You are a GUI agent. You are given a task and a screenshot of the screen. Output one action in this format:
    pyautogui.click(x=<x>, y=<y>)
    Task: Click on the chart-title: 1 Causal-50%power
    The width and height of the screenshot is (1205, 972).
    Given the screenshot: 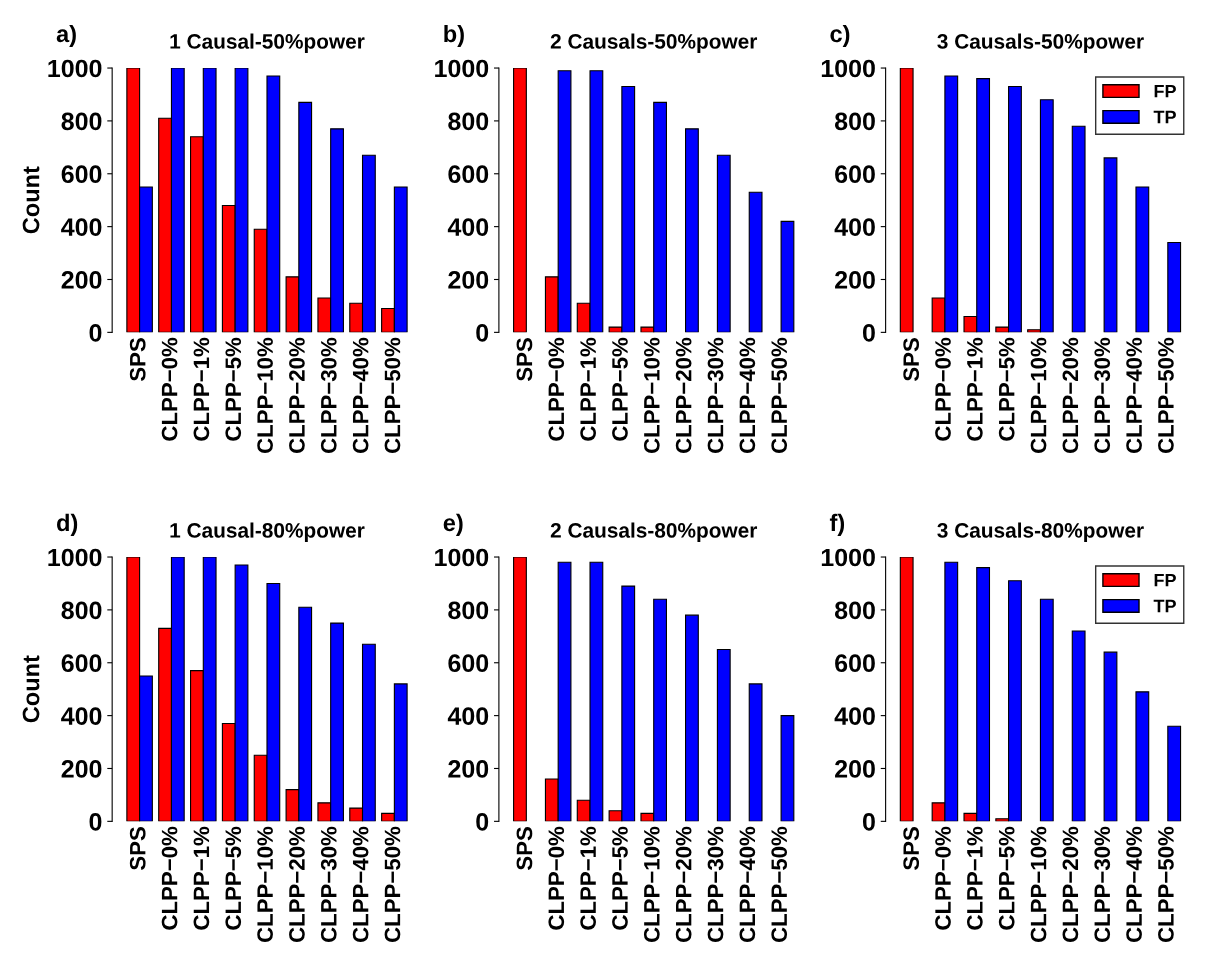 What is the action you would take?
    pyautogui.click(x=267, y=43)
    